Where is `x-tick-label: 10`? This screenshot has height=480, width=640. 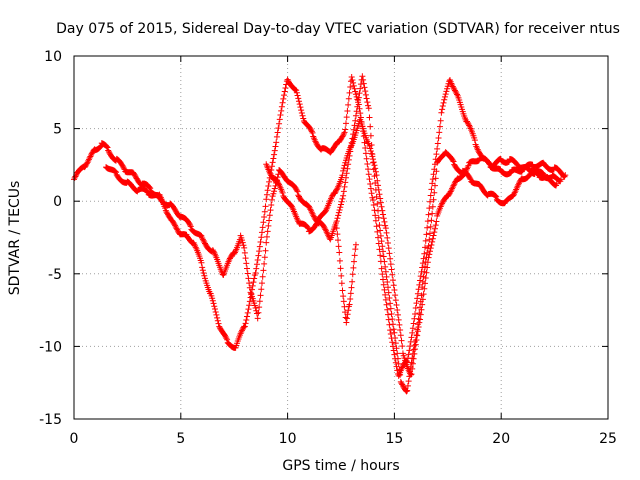 x-tick-label: 10 is located at coordinates (288, 439).